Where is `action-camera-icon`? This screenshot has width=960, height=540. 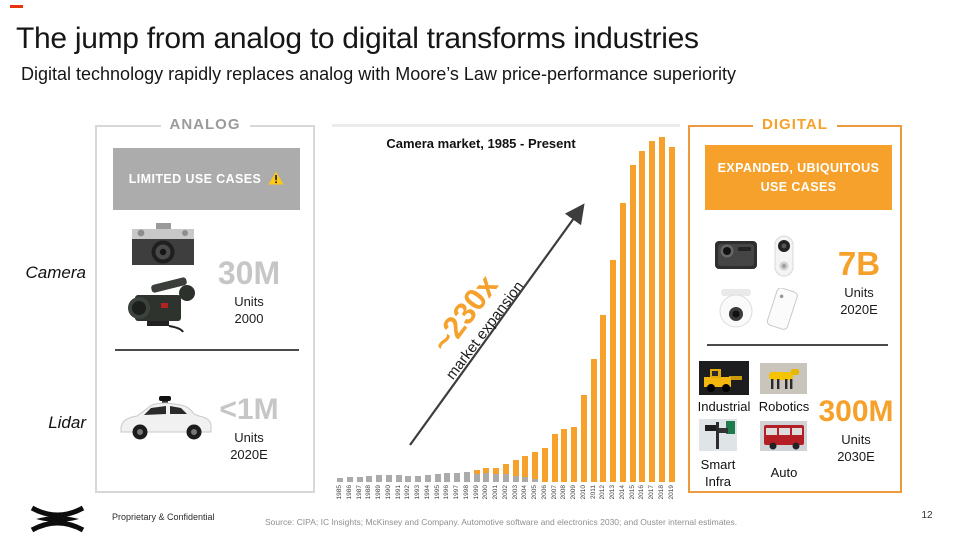
action-camera-icon is located at coordinates (736, 257).